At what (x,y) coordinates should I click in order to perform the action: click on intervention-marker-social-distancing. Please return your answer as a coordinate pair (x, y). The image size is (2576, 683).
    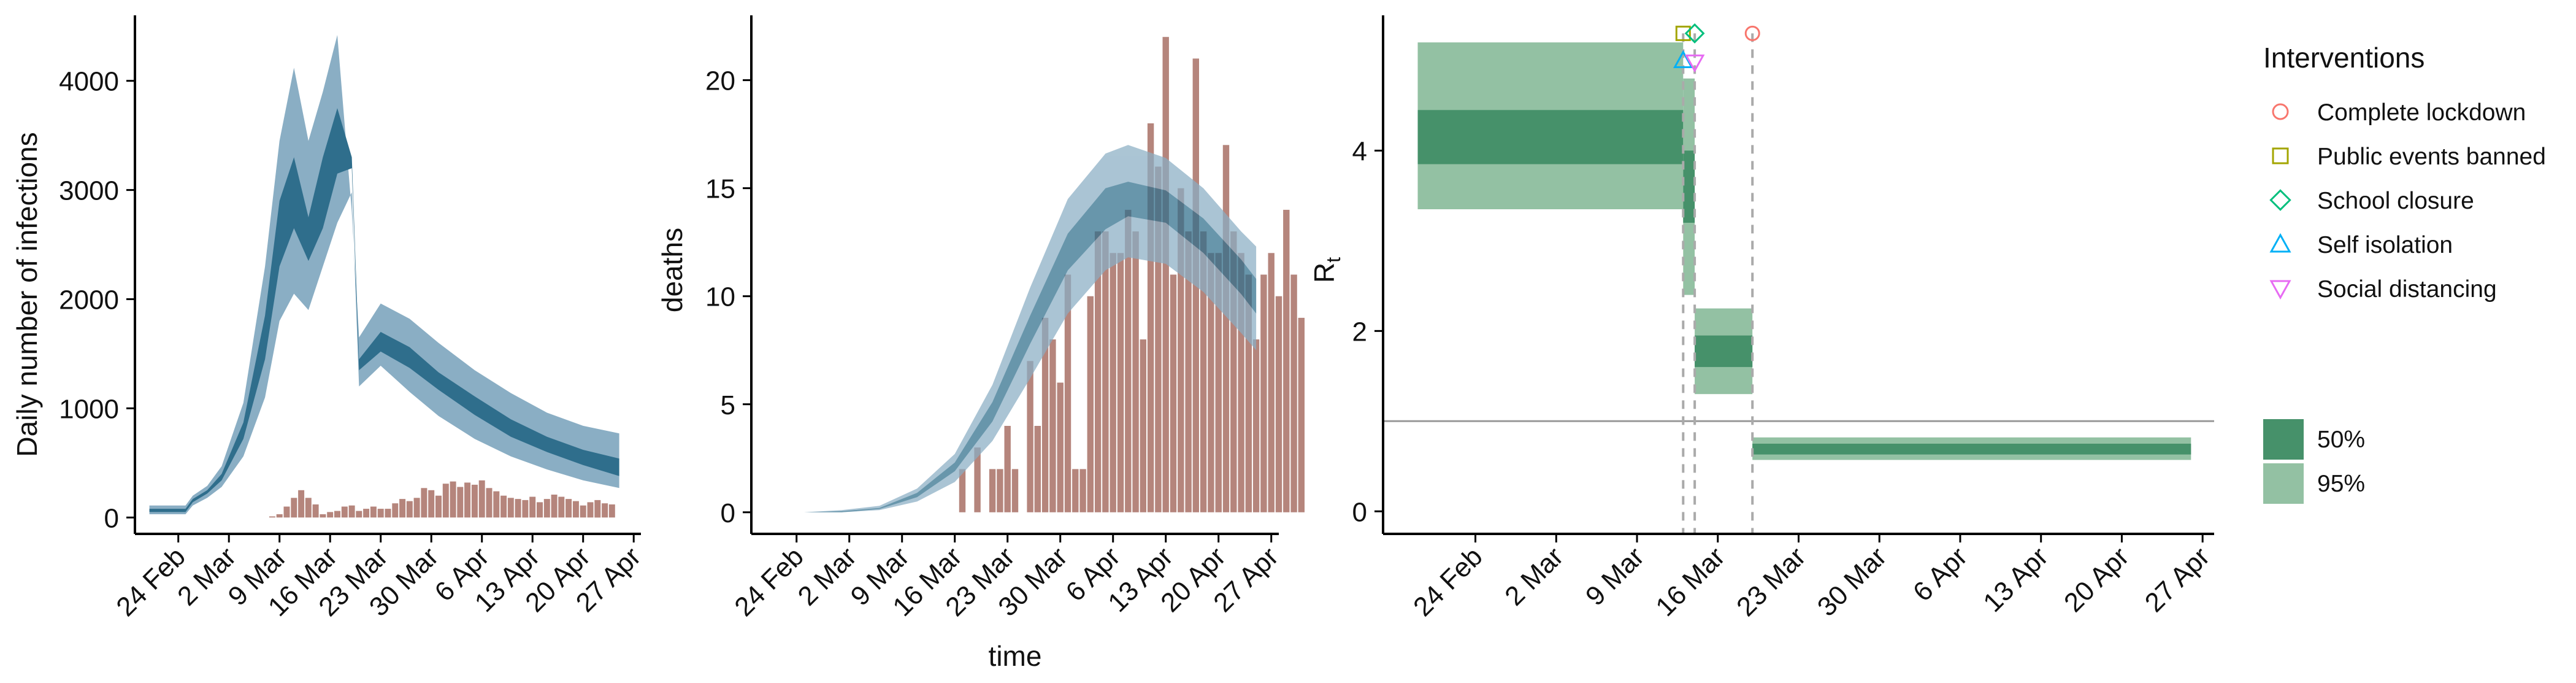
    Looking at the image, I should click on (1694, 64).